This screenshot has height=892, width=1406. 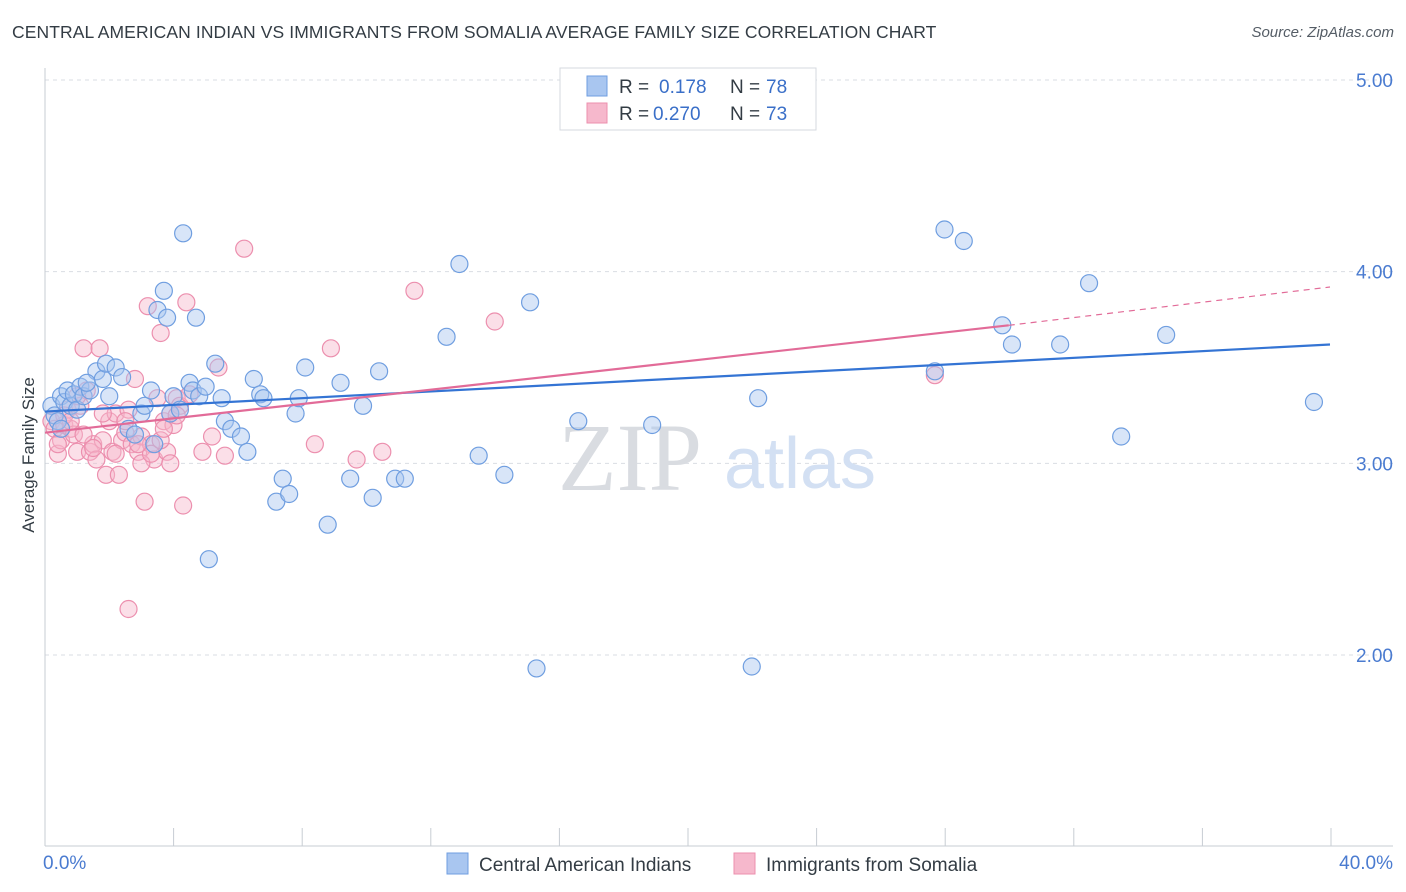 What do you see at coordinates (1374, 656) in the screenshot?
I see `y-tick-label-0: 2.00` at bounding box center [1374, 656].